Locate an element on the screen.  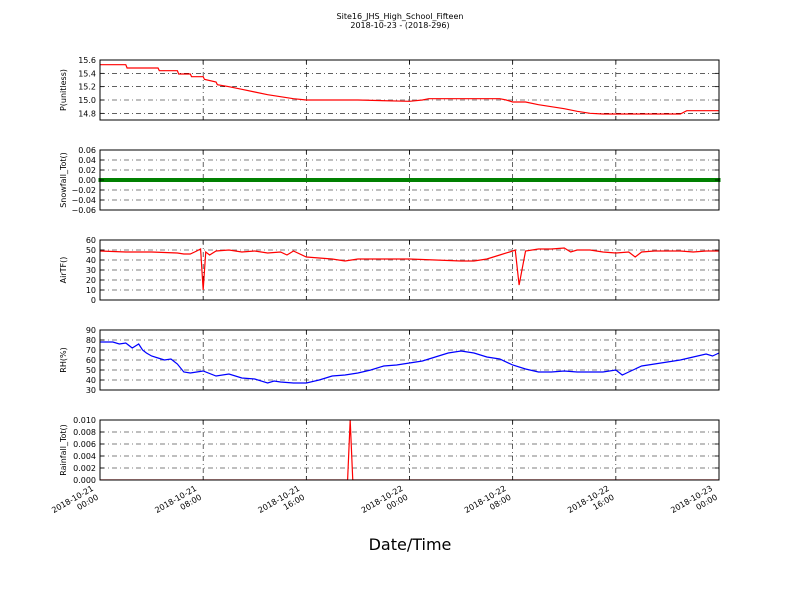
y-tick-label: 15.4 is located at coordinates (87, 73).